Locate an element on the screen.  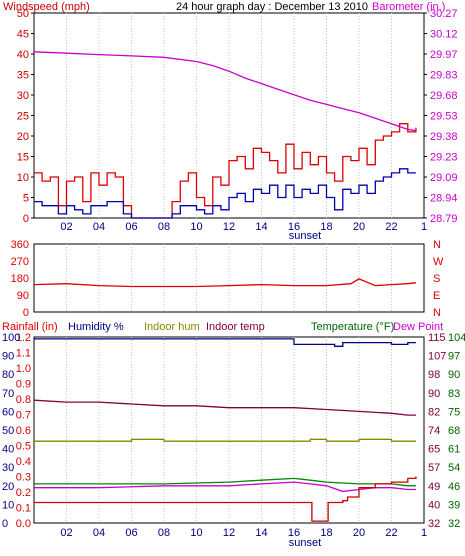
barometer-tick-label: 29.68 is located at coordinates (444, 96).